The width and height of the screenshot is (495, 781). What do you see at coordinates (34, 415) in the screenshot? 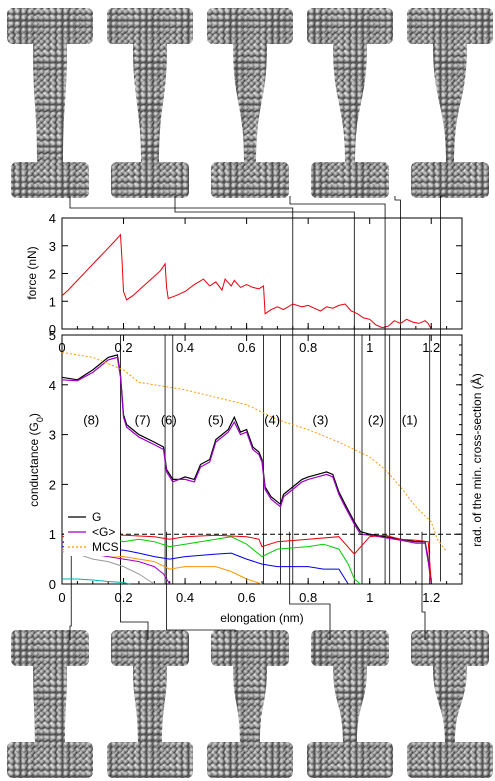
I see `ylabel-close: )` at bounding box center [34, 415].